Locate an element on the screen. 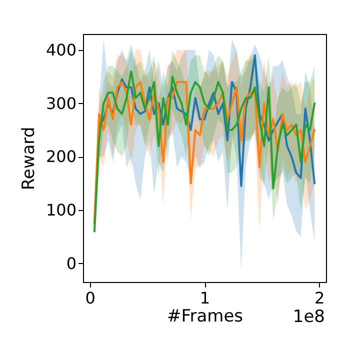 This screenshot has width=349, height=349. x-tick-label: 0 is located at coordinates (90, 298).